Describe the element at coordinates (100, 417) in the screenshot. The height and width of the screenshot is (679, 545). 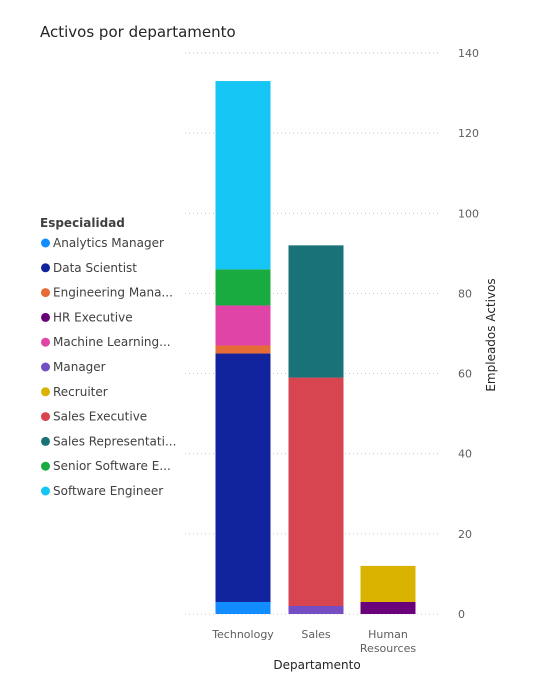
I see `legend-label: Sales Executive` at that location.